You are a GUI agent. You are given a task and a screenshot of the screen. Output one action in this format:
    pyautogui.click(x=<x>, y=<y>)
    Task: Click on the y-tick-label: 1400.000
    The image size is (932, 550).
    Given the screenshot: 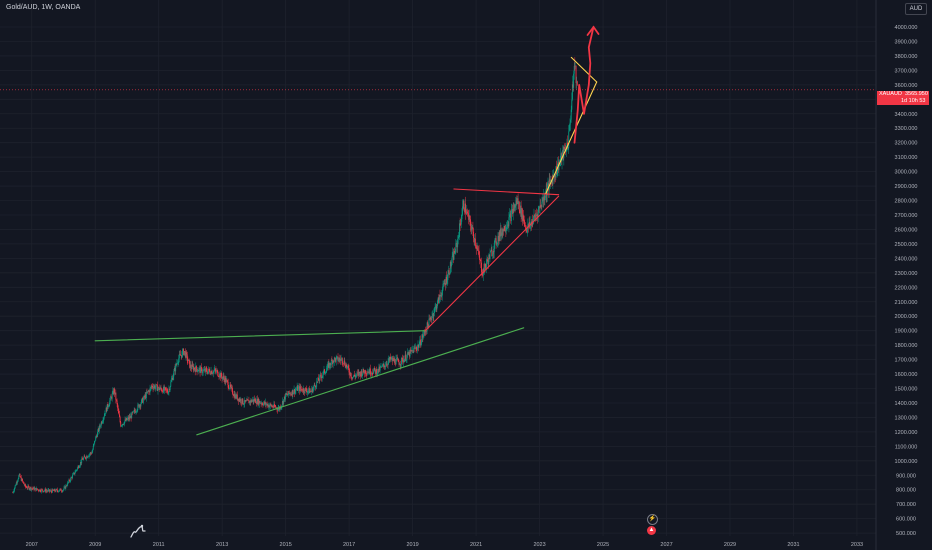 What is the action you would take?
    pyautogui.click(x=906, y=404)
    